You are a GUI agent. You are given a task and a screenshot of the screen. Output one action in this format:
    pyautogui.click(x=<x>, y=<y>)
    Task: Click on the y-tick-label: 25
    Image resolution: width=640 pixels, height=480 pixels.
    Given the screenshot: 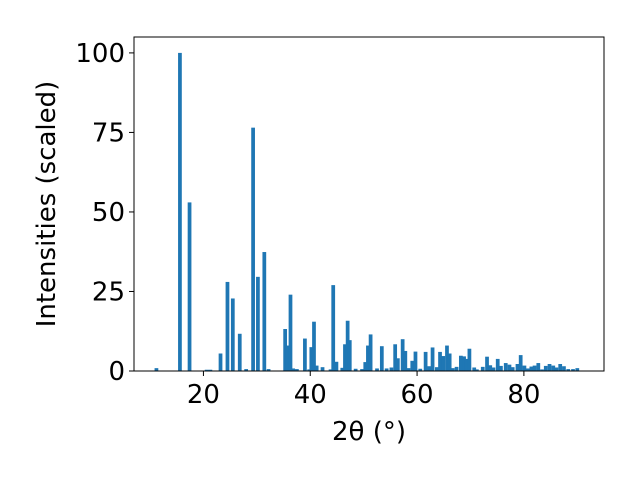 What is the action you would take?
    pyautogui.click(x=108, y=292)
    